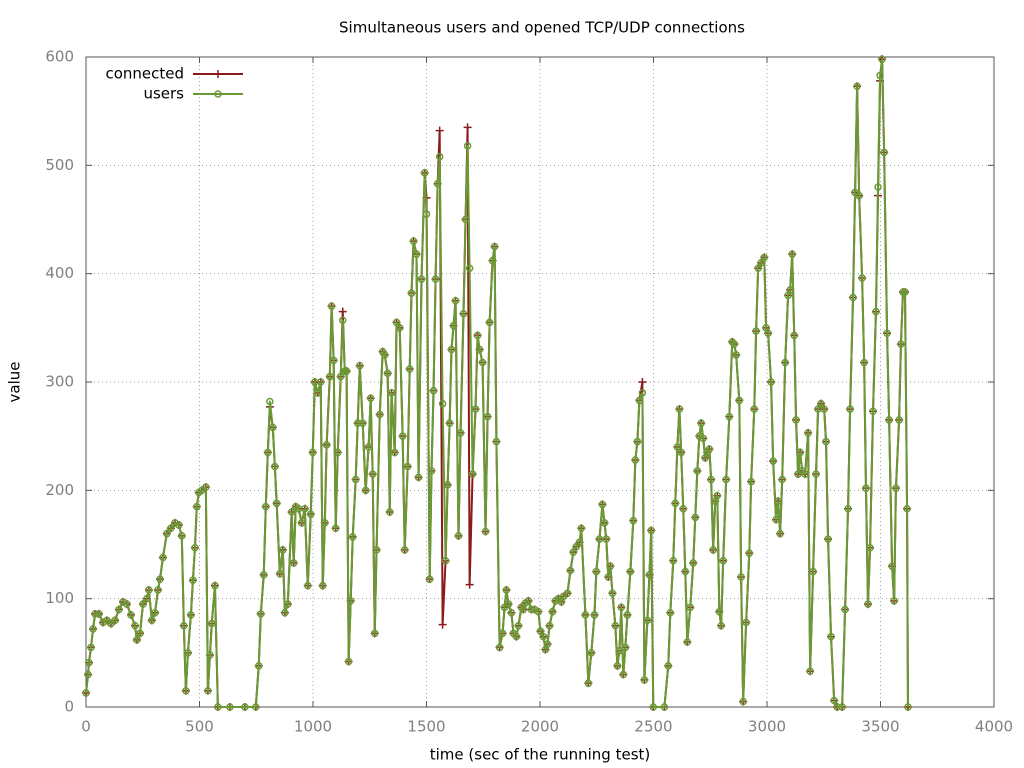 This screenshot has width=1024, height=768. Describe the element at coordinates (59, 57) in the screenshot. I see `y-tick-label: 600` at that location.